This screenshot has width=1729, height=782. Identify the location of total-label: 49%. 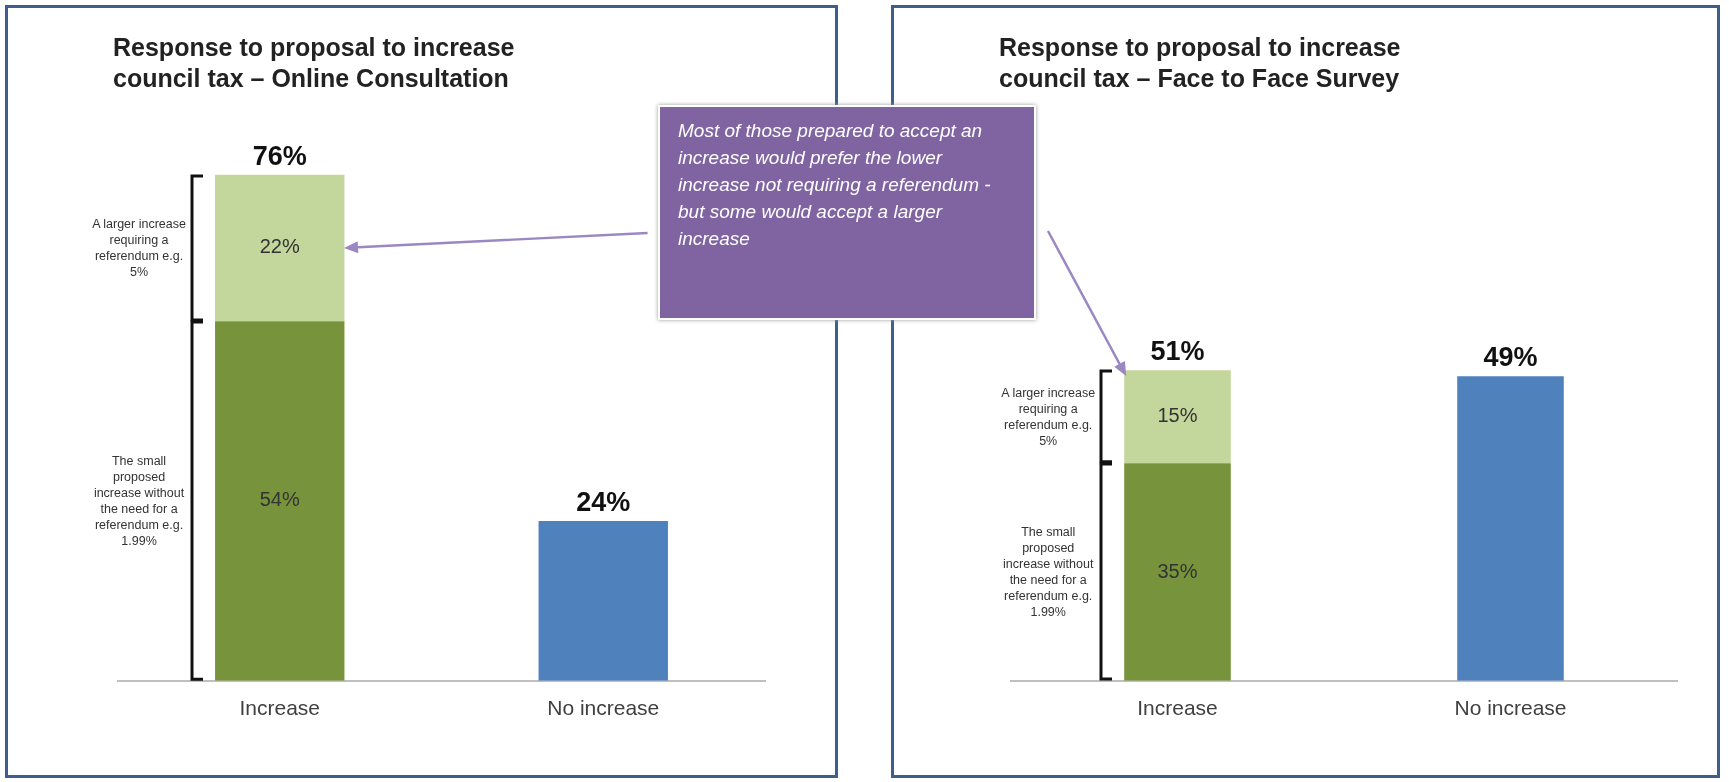
(1510, 357).